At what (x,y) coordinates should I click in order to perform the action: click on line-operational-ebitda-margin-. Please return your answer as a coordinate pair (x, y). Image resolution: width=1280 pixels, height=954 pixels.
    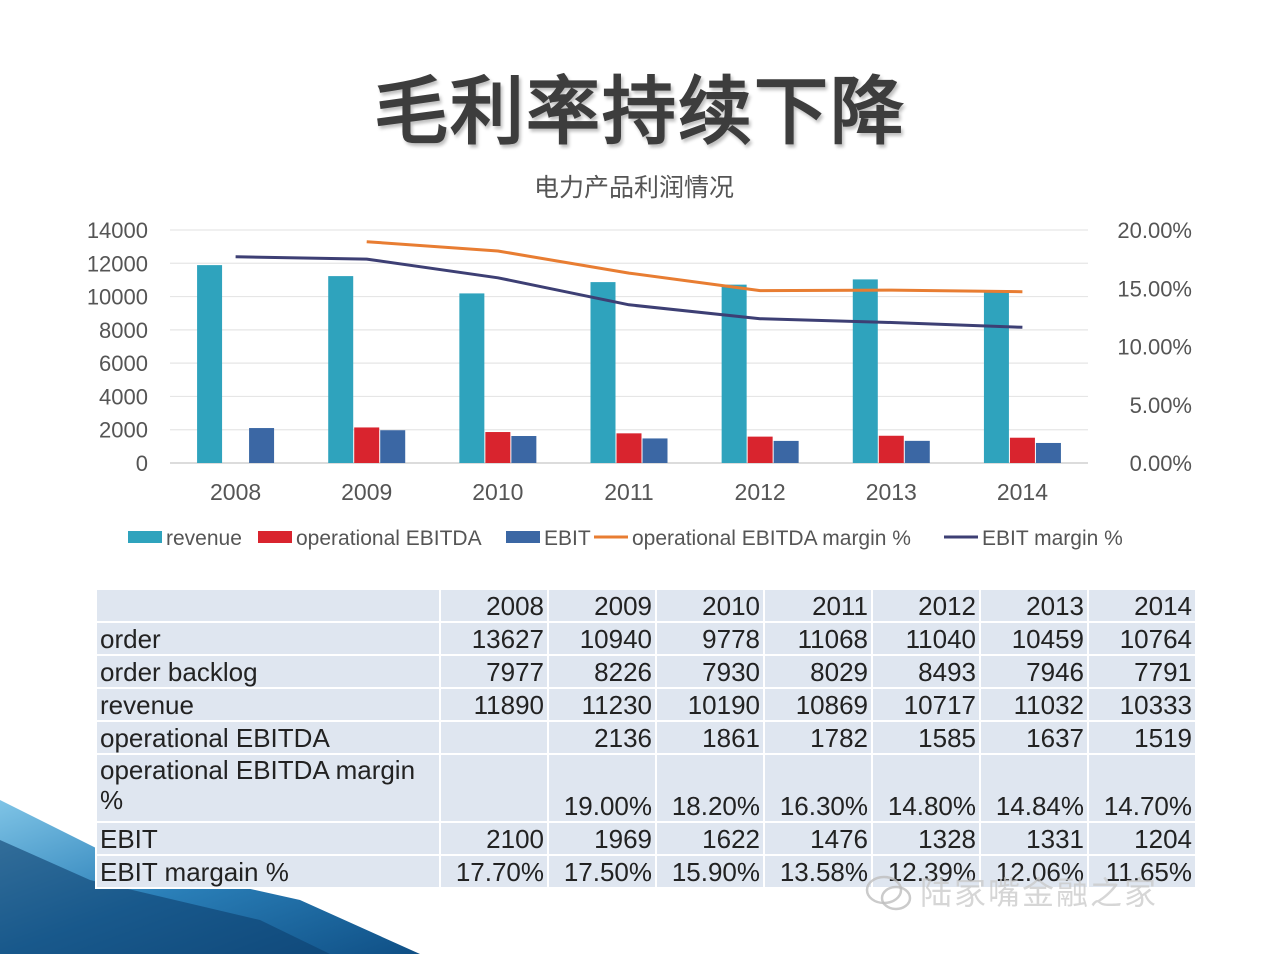
    Looking at the image, I should click on (694, 267).